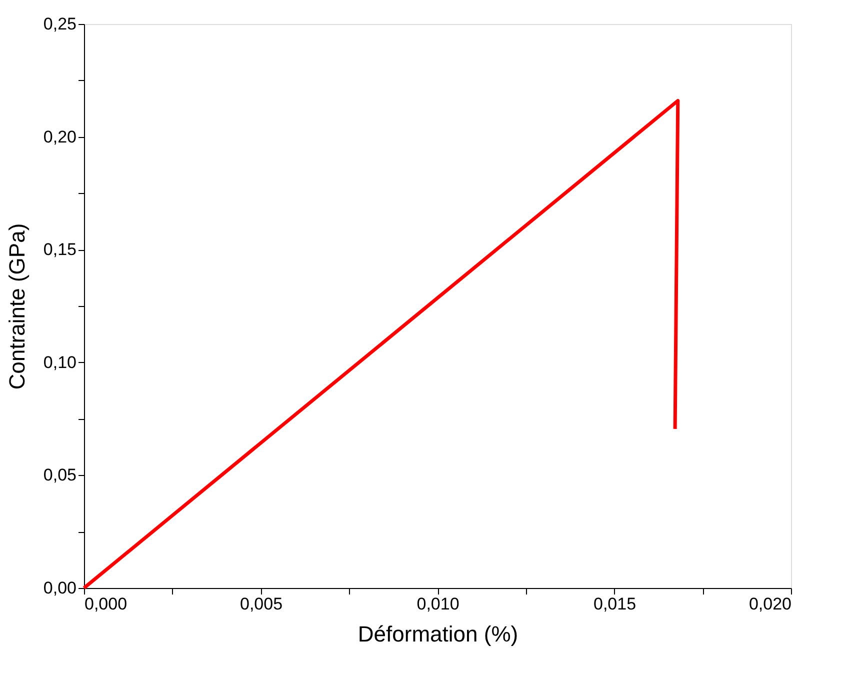 This screenshot has width=846, height=677. Describe the element at coordinates (59, 588) in the screenshot. I see `y-tick-label: 0,00` at that location.